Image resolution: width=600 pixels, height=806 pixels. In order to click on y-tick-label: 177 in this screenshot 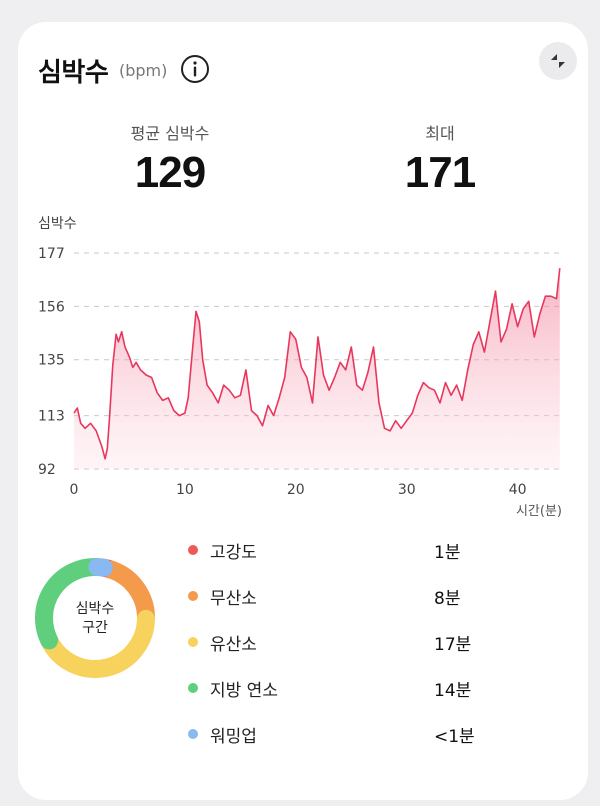, I will do `click(51, 254)`.